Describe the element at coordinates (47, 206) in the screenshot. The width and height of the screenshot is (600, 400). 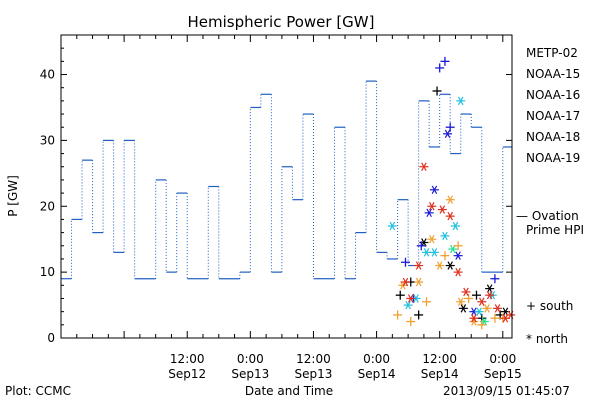
I see `y-tick-label: 20` at that location.